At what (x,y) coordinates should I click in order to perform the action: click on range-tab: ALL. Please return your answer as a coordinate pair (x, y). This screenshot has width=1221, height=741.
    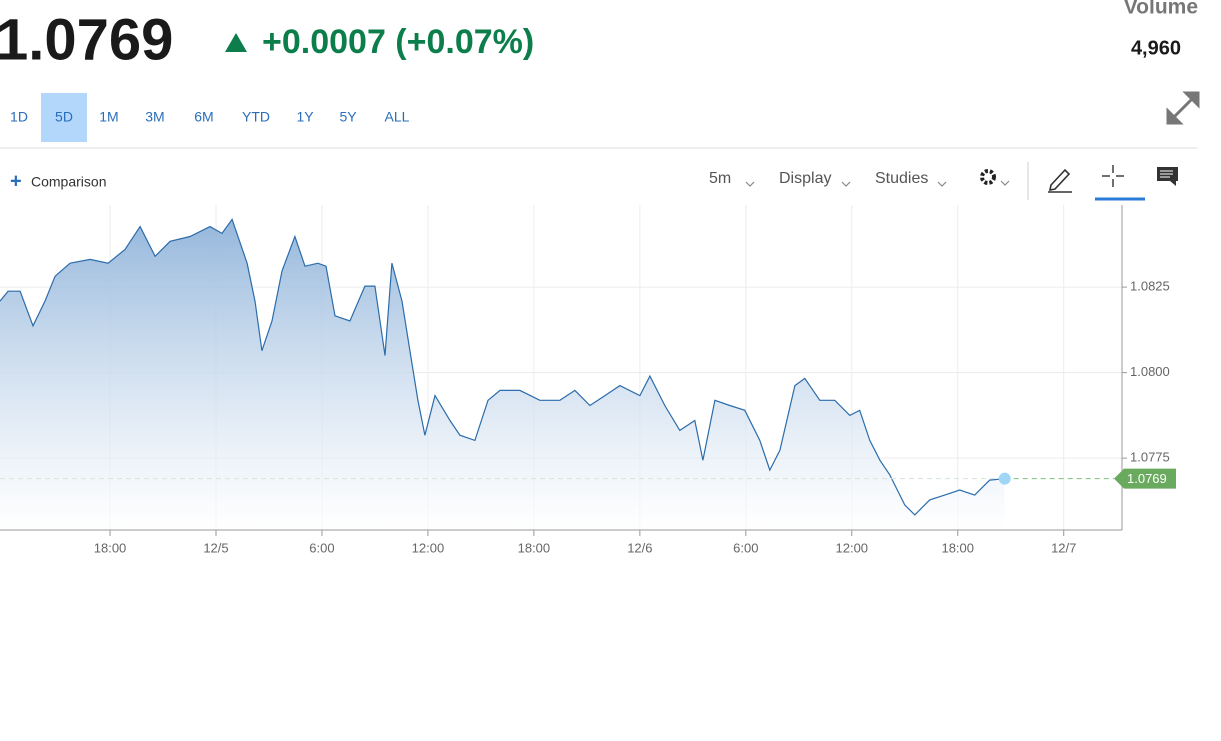
    Looking at the image, I should click on (397, 117).